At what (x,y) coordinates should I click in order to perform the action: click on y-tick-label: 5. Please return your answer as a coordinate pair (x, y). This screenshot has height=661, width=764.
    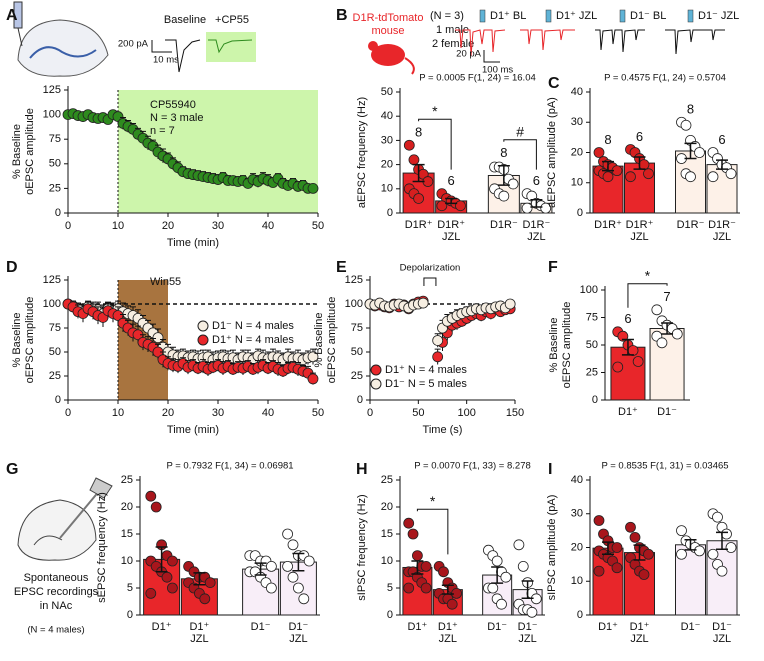
    Looking at the image, I should click on (130, 588).